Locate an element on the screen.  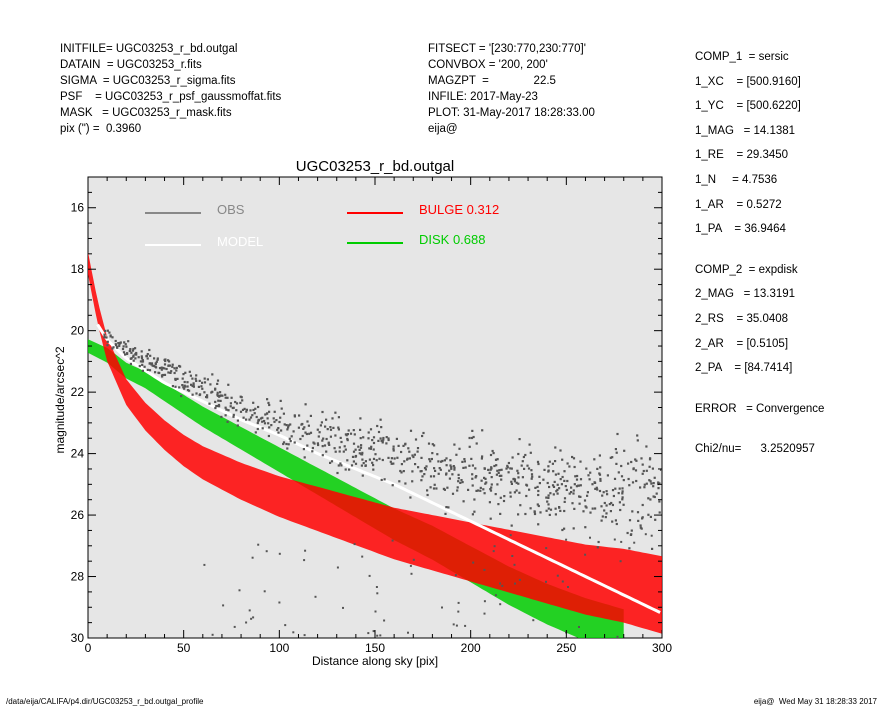
x-axis-label: Distance along sky [pix] is located at coordinates (375, 661).